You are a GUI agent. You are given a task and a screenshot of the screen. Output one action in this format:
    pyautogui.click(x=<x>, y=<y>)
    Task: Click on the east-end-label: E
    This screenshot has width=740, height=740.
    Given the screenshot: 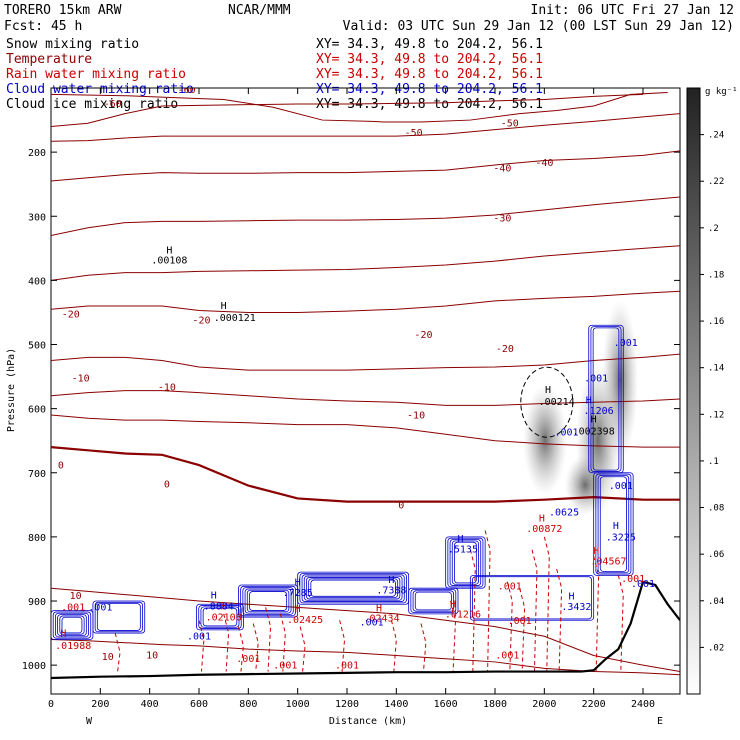 What is the action you would take?
    pyautogui.click(x=660, y=721)
    